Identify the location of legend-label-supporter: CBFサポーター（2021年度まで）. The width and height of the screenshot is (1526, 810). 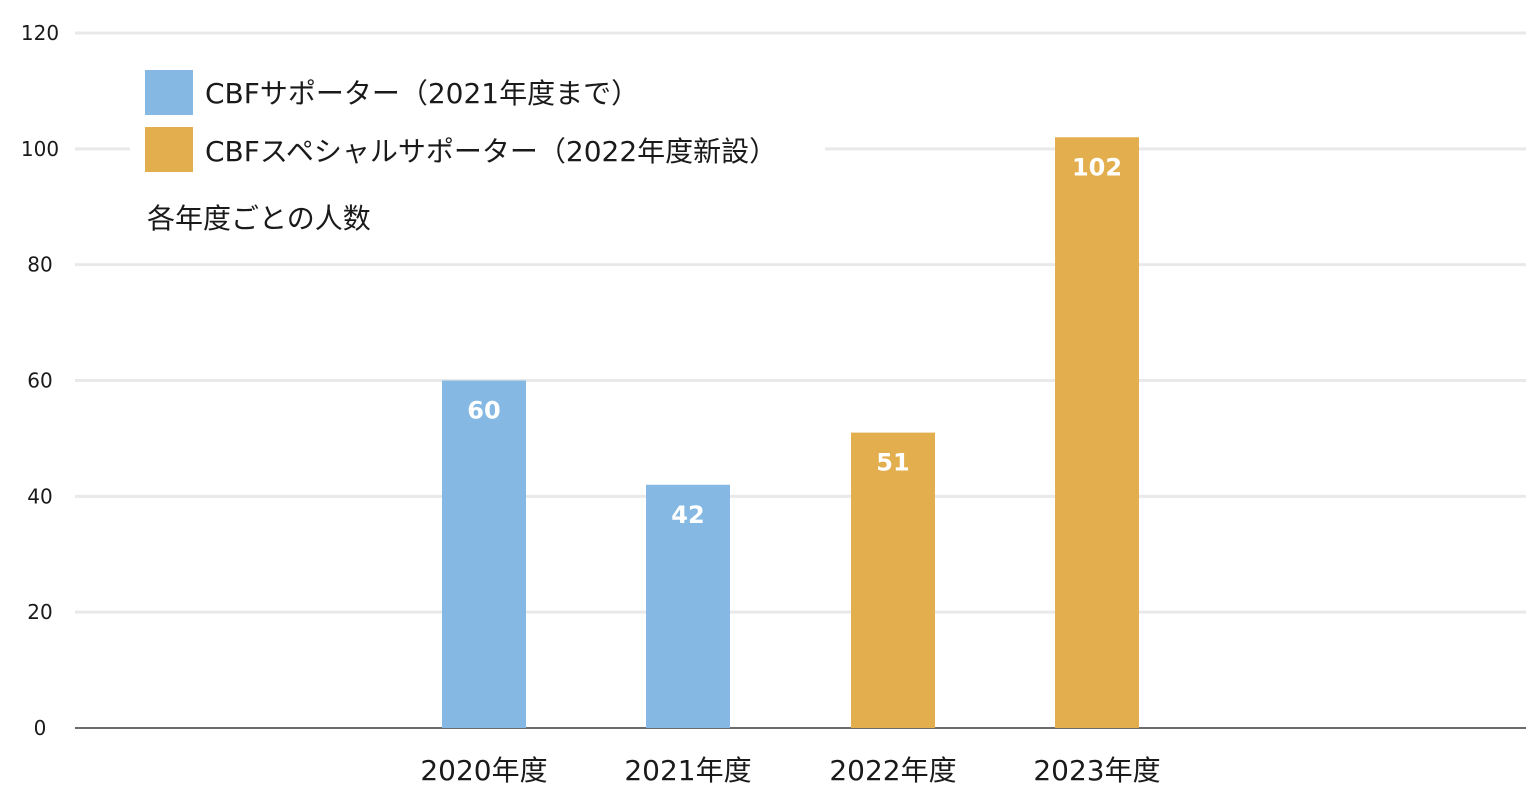
(422, 93).